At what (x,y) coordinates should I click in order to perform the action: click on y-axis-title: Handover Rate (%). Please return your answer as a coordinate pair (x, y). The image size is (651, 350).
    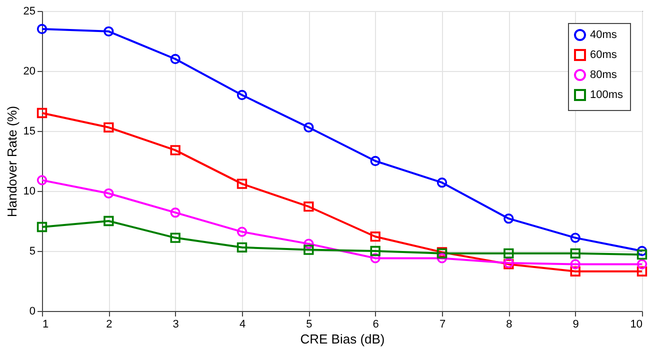
    Looking at the image, I should click on (12, 162).